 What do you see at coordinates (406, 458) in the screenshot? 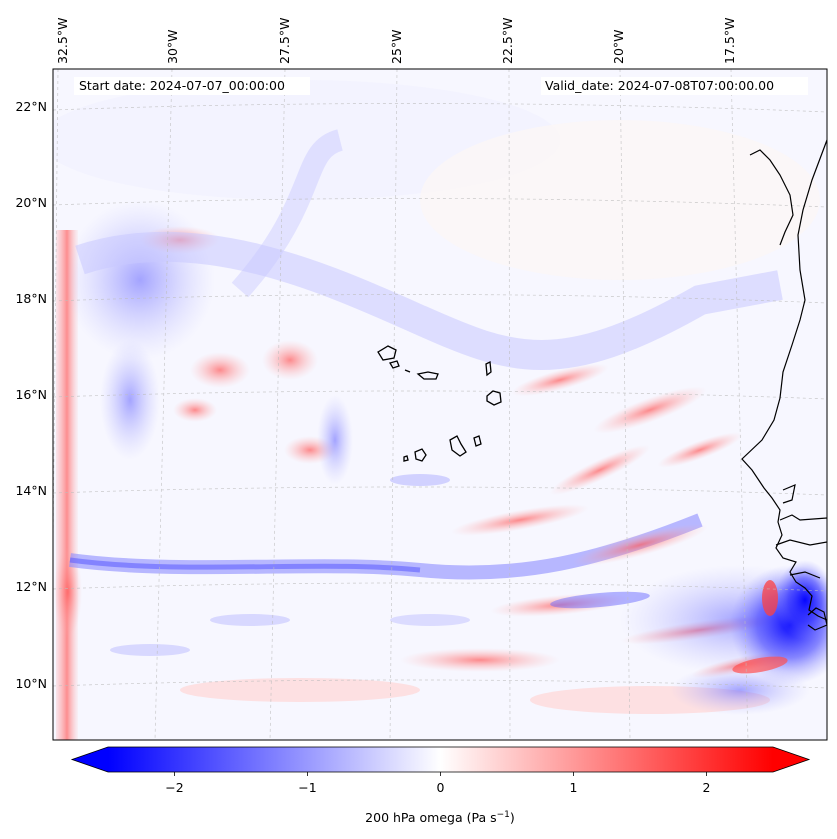
I see `island-brava` at bounding box center [406, 458].